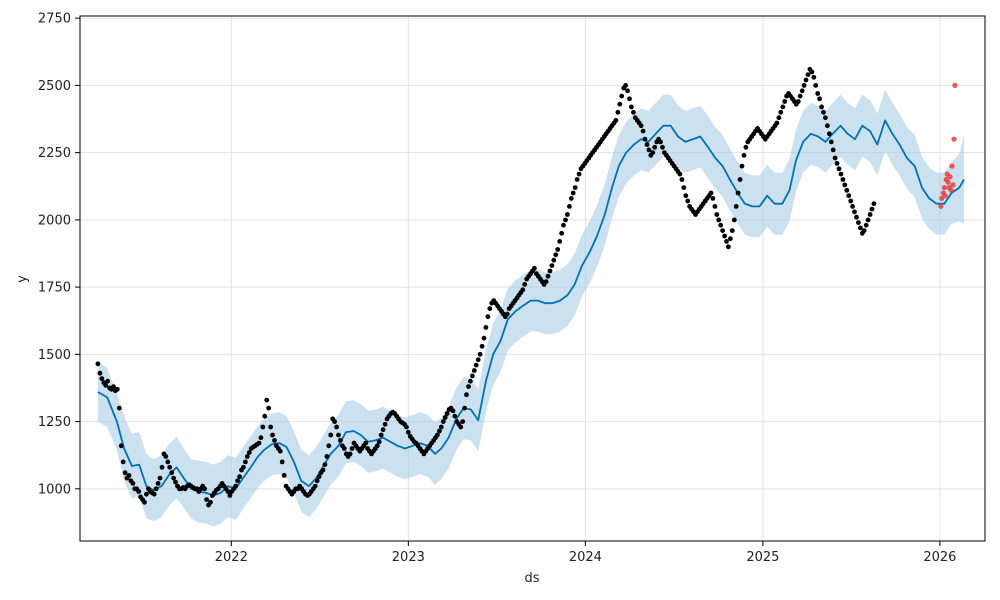  I want to click on y-axis-label: y, so click(22, 279).